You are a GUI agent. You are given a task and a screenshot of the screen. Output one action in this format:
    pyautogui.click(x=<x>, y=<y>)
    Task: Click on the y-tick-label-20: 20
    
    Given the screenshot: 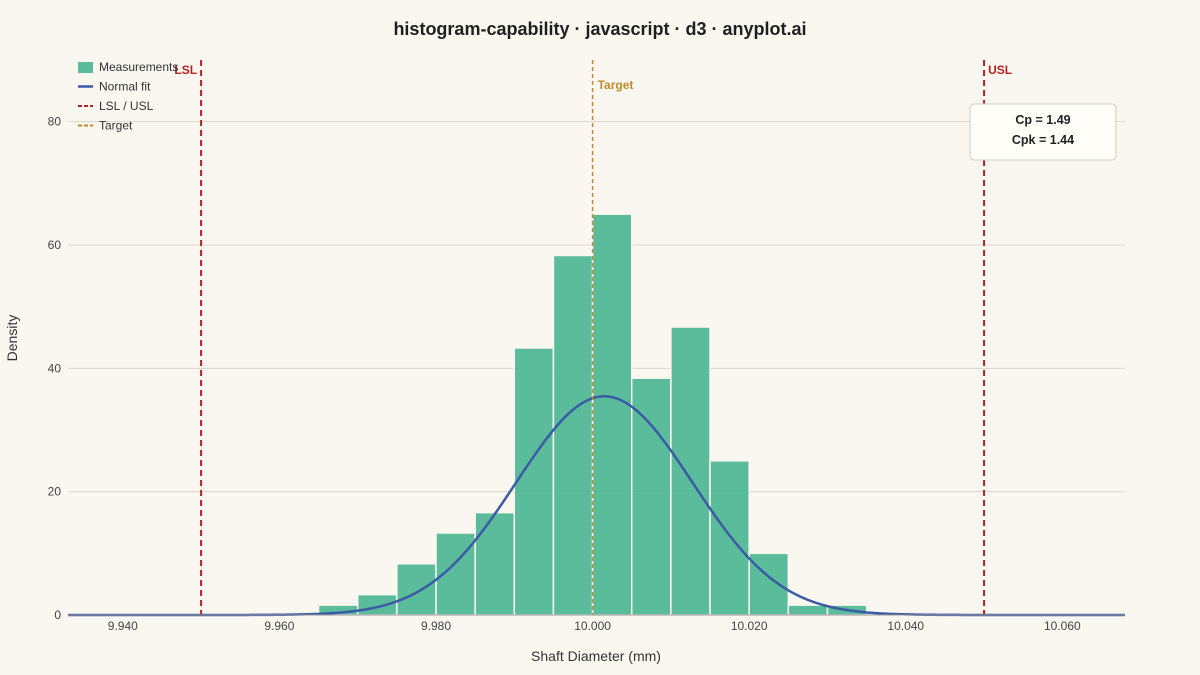 What is the action you would take?
    pyautogui.click(x=55, y=492)
    